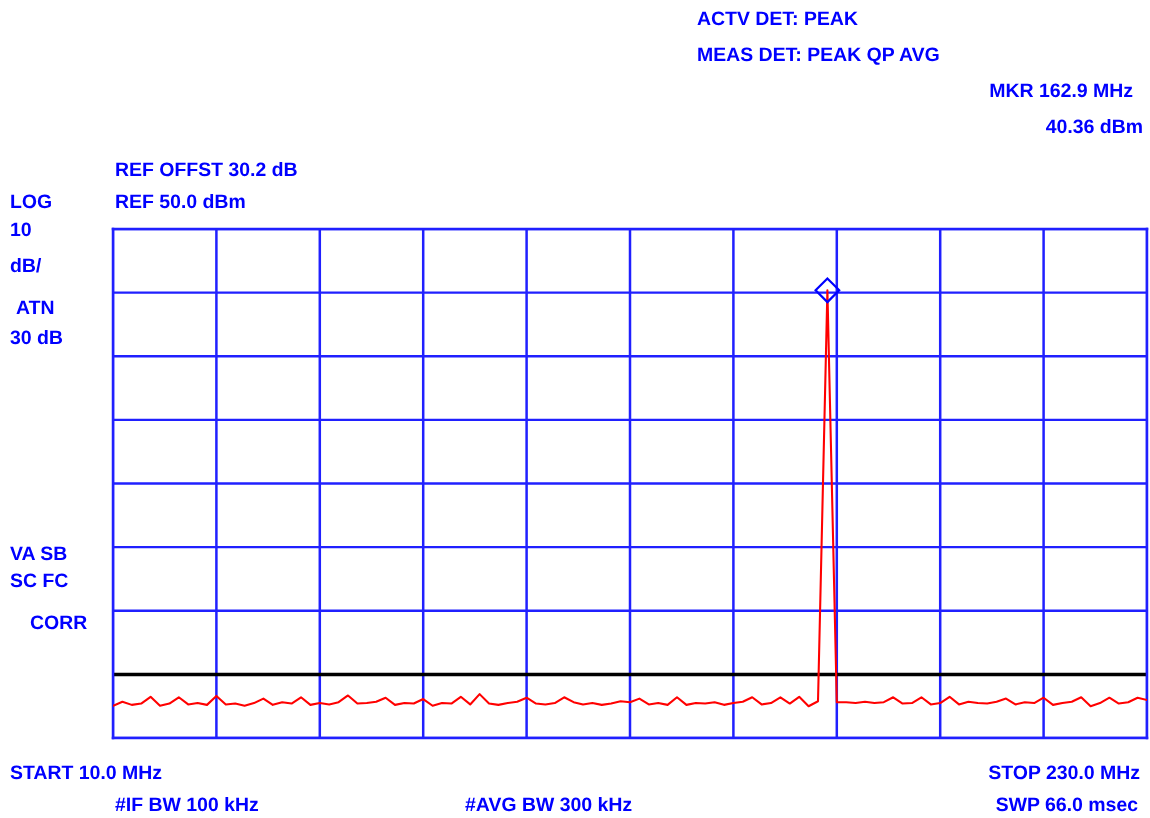 The image size is (1150, 818). I want to click on text: MEAS DET: PEAK QP AVG, so click(818, 56).